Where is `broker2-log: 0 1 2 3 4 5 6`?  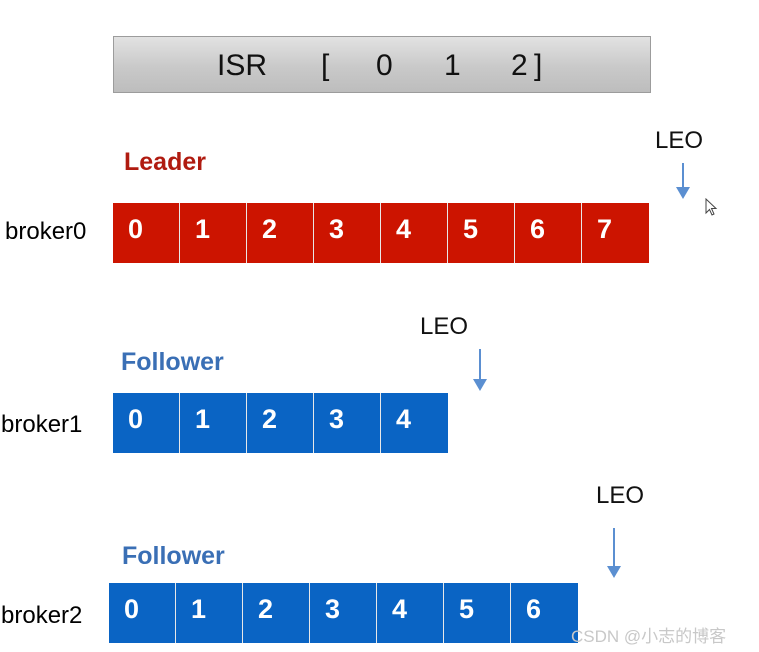 broker2-log: 0 1 2 3 4 5 6 is located at coordinates (343, 613).